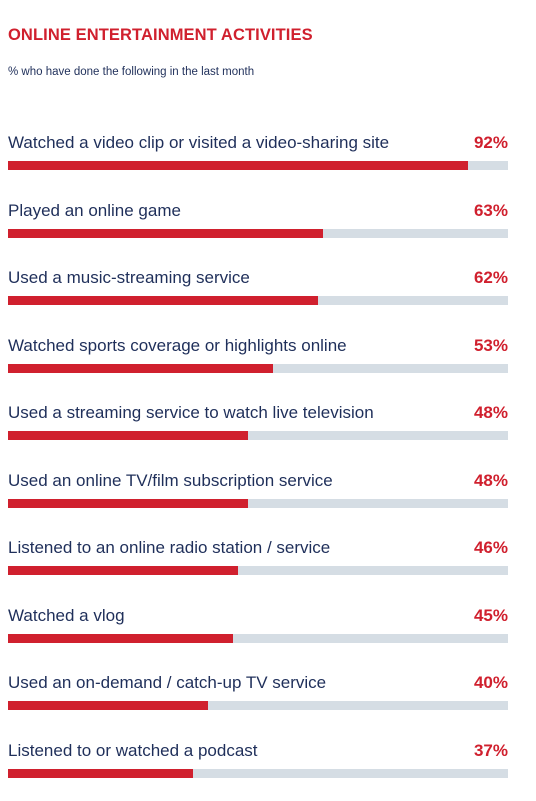 Image resolution: width=536 pixels, height=801 pixels. Describe the element at coordinates (490, 547) in the screenshot. I see `bar-value-label: 46%` at that location.